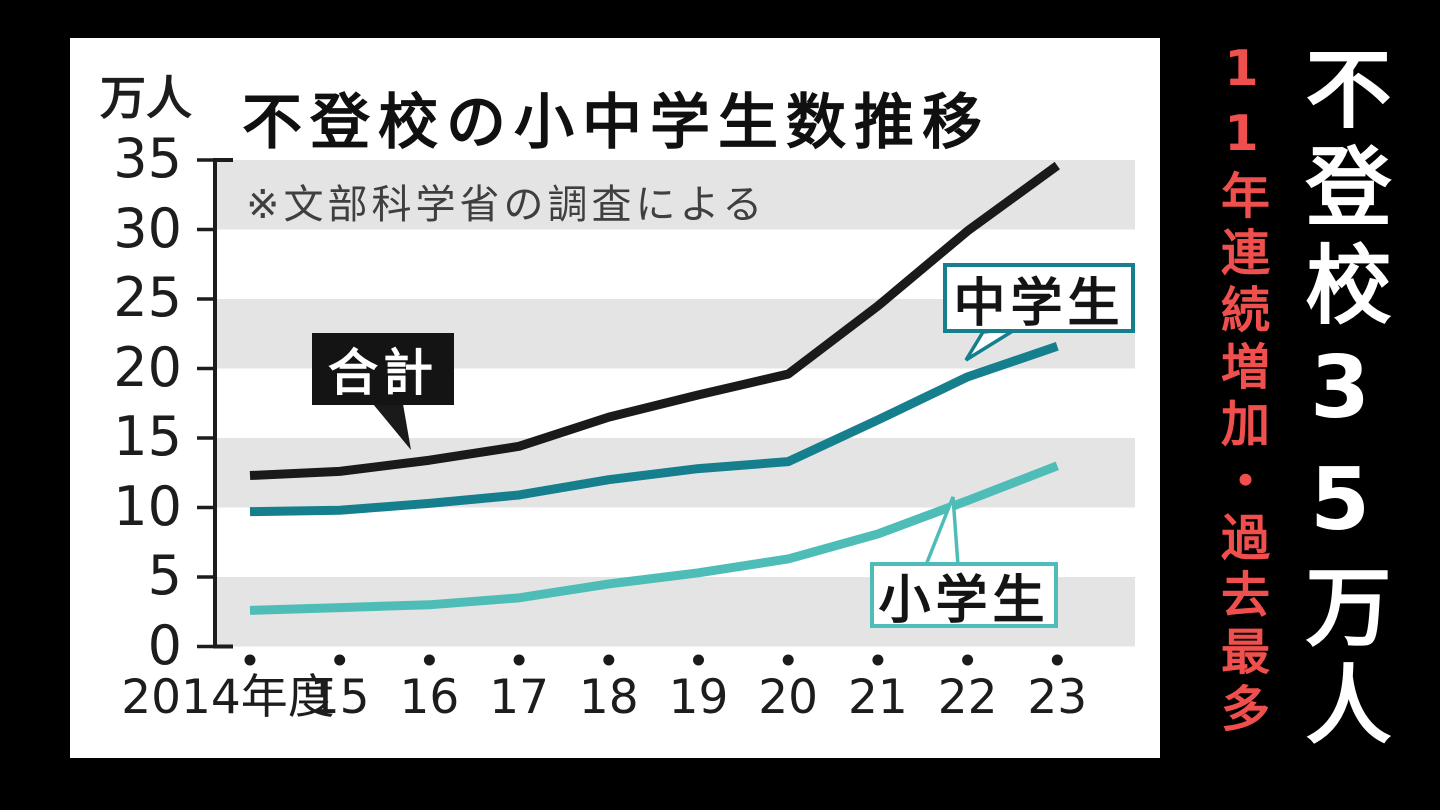 This screenshot has width=1440, height=810. What do you see at coordinates (146, 98) in the screenshot?
I see `y-axis-unit-label: 万人` at bounding box center [146, 98].